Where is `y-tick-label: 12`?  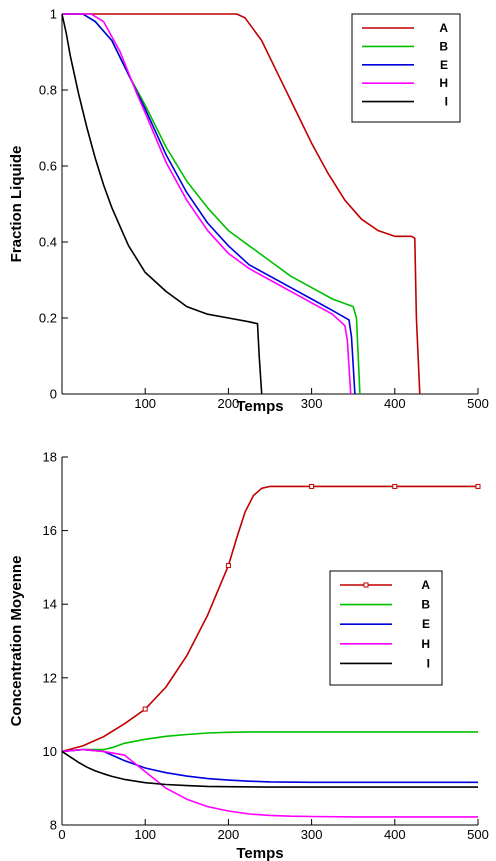 y-tick-label: 12 is located at coordinates (50, 677).